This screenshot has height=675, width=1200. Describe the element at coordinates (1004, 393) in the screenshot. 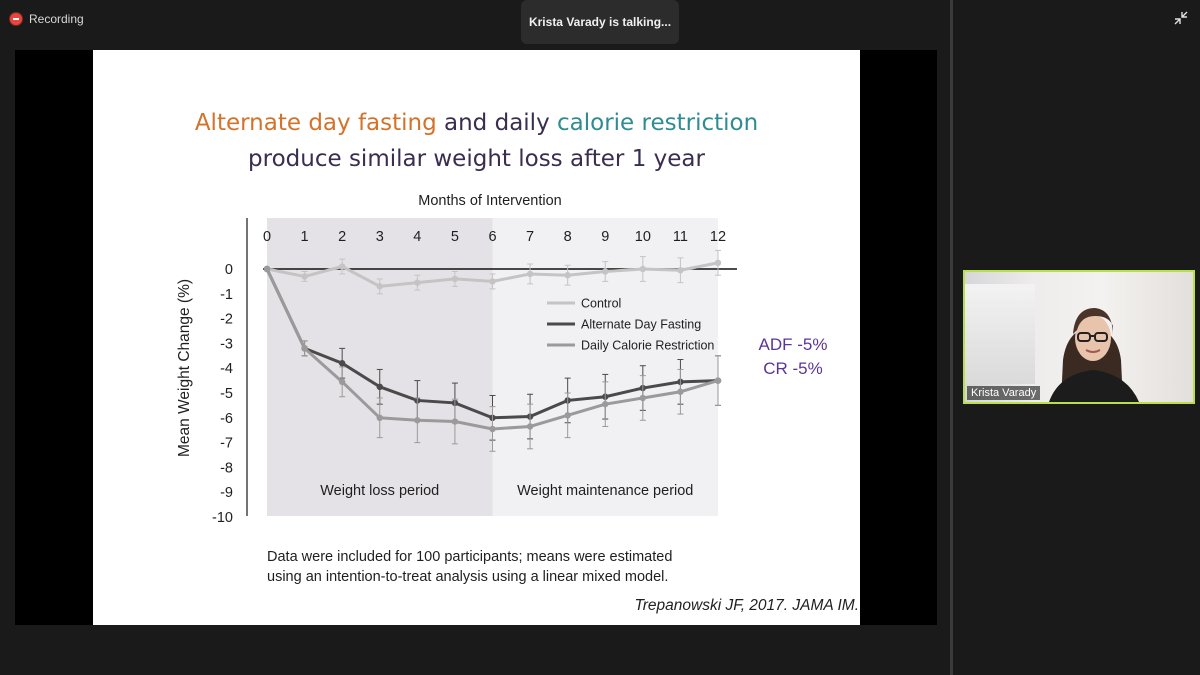

I see `participant-name-label: Krista Varady` at that location.